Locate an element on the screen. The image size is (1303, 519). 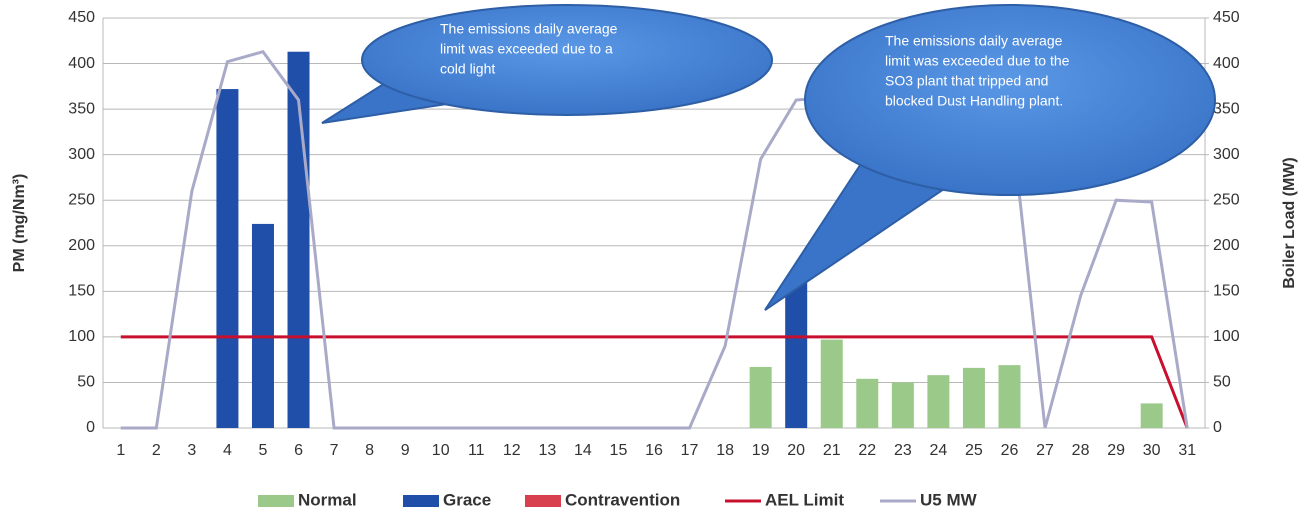
x-tick-label: 2 is located at coordinates (156, 450).